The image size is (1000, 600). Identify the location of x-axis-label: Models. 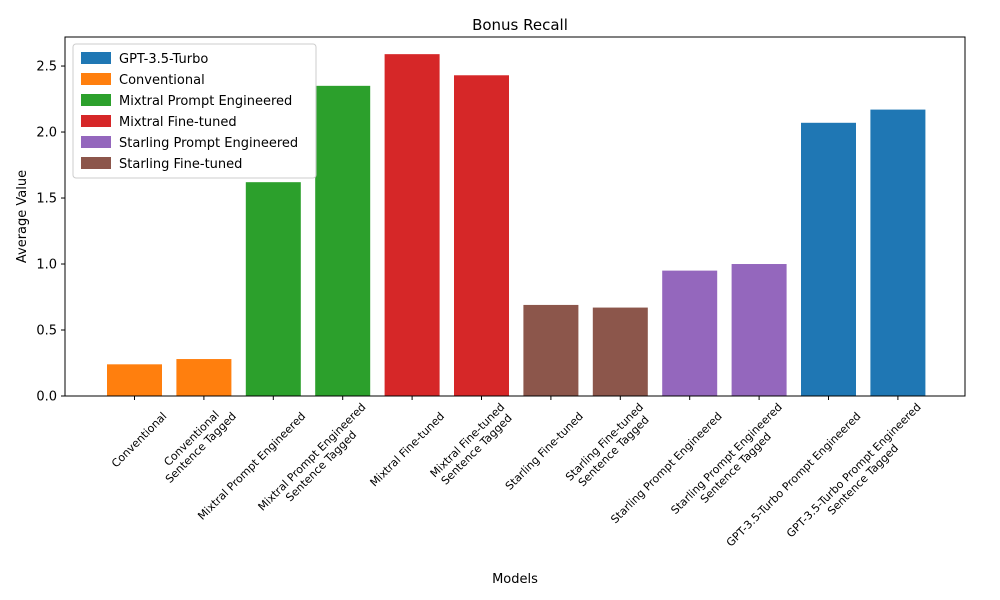
(515, 579).